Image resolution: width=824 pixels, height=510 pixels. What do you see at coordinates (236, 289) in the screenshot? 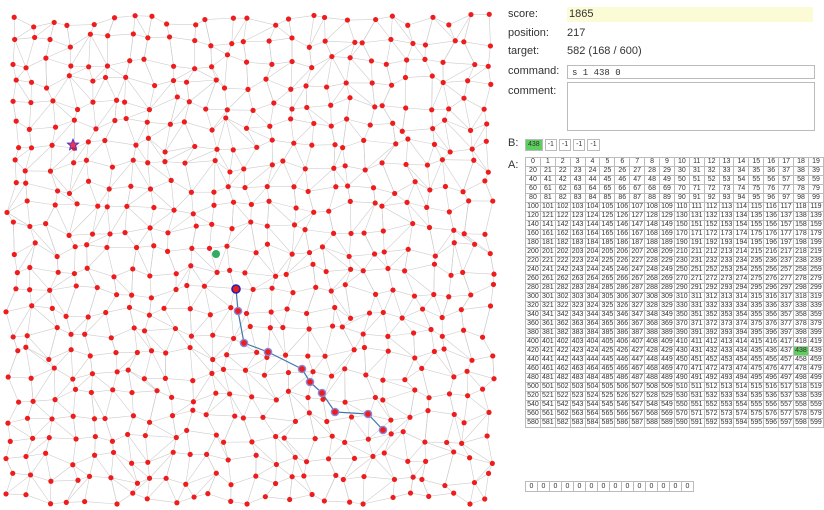
I see `current-position-node` at bounding box center [236, 289].